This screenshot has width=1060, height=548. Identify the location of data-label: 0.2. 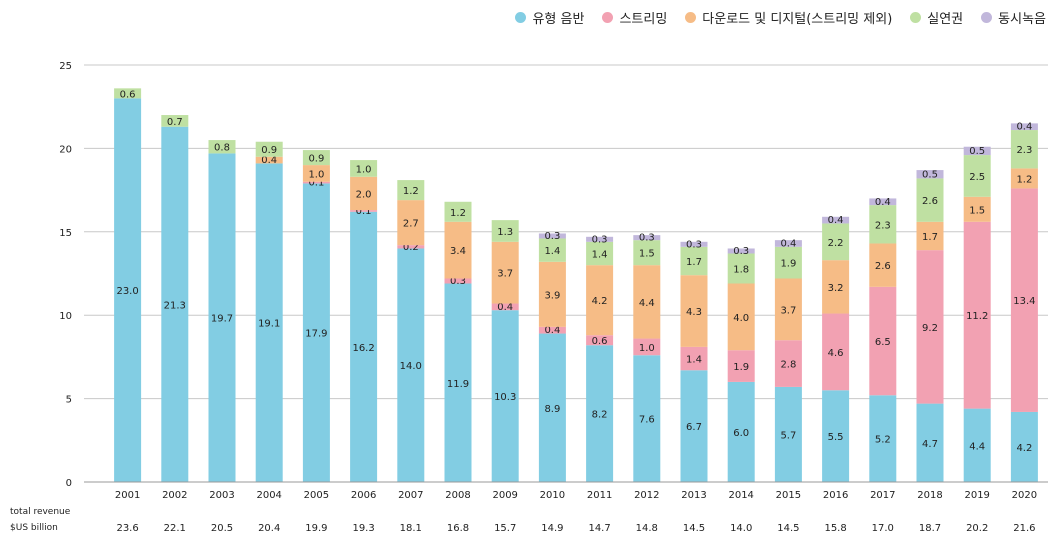
(411, 247).